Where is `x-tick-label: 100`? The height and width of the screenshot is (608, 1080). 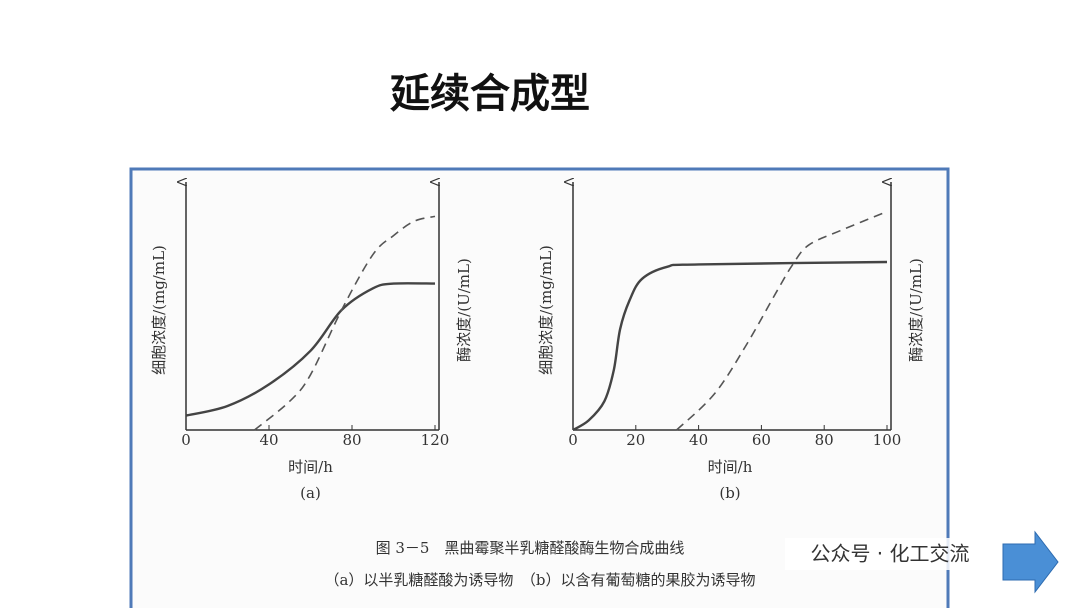
x-tick-label: 100 is located at coordinates (887, 440).